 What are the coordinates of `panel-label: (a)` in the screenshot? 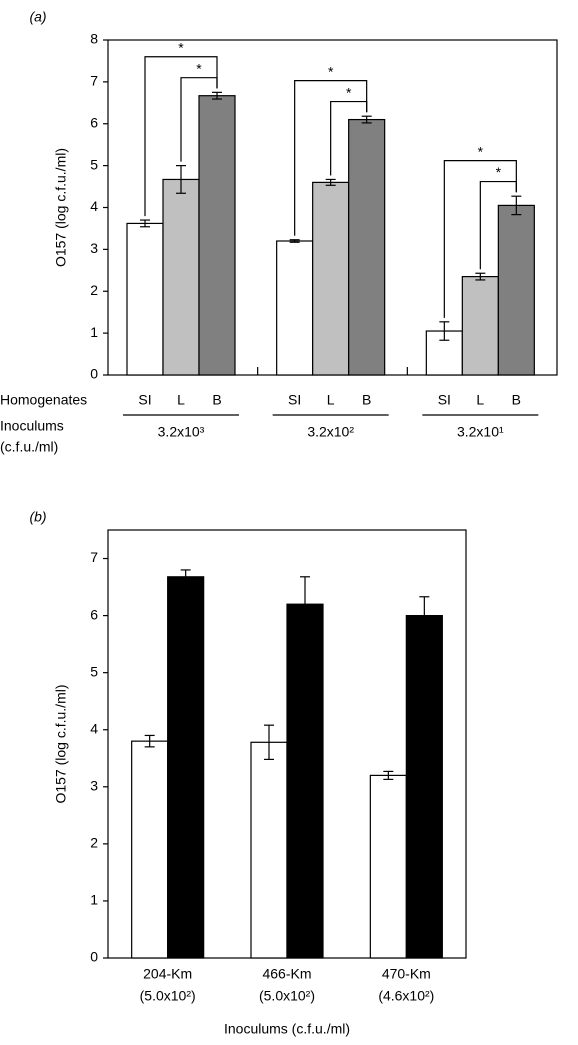 It's located at (37, 17).